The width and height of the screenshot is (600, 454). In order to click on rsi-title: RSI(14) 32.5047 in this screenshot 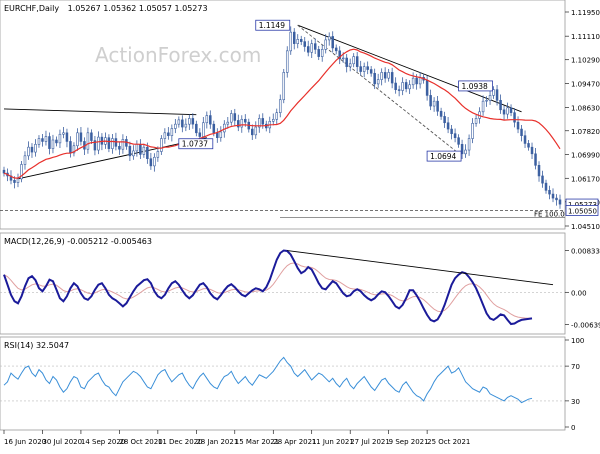, I will do `click(36, 345)`.